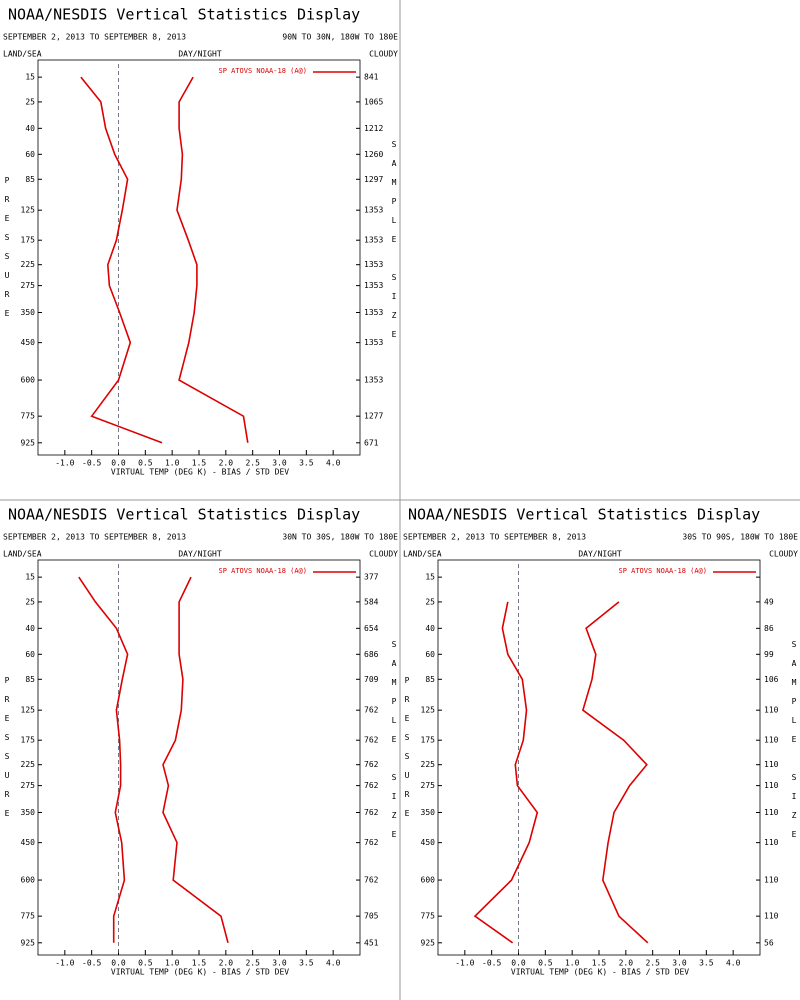 The width and height of the screenshot is (800, 1000). Describe the element at coordinates (740, 537) in the screenshot. I see `region: 30S TO 90S, 180W TO 180E` at that location.